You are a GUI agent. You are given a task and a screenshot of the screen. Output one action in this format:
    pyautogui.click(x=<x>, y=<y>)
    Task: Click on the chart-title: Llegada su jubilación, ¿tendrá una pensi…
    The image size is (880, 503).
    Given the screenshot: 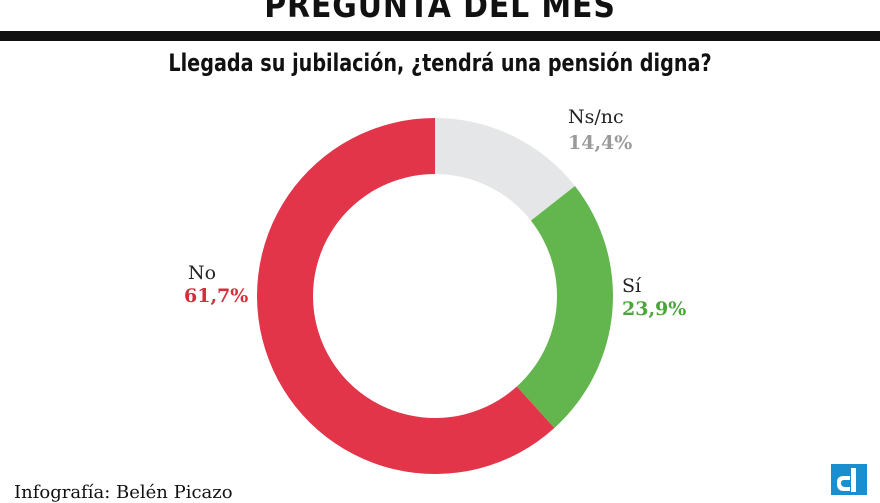 What is the action you would take?
    pyautogui.click(x=440, y=63)
    